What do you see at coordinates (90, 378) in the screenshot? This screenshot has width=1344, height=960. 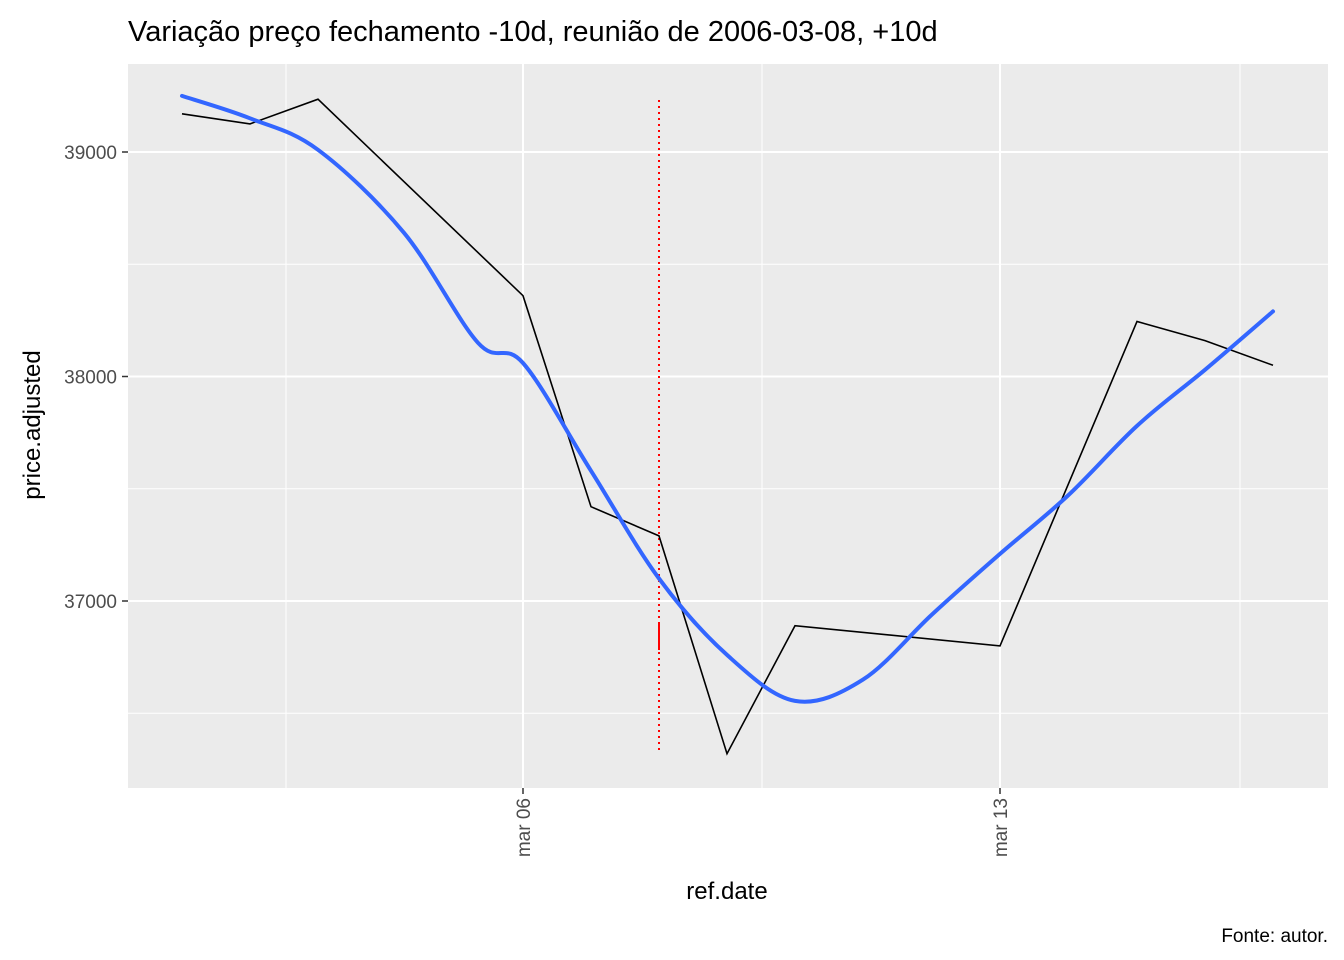 I see `y-tick-label-1: 38000` at bounding box center [90, 378].